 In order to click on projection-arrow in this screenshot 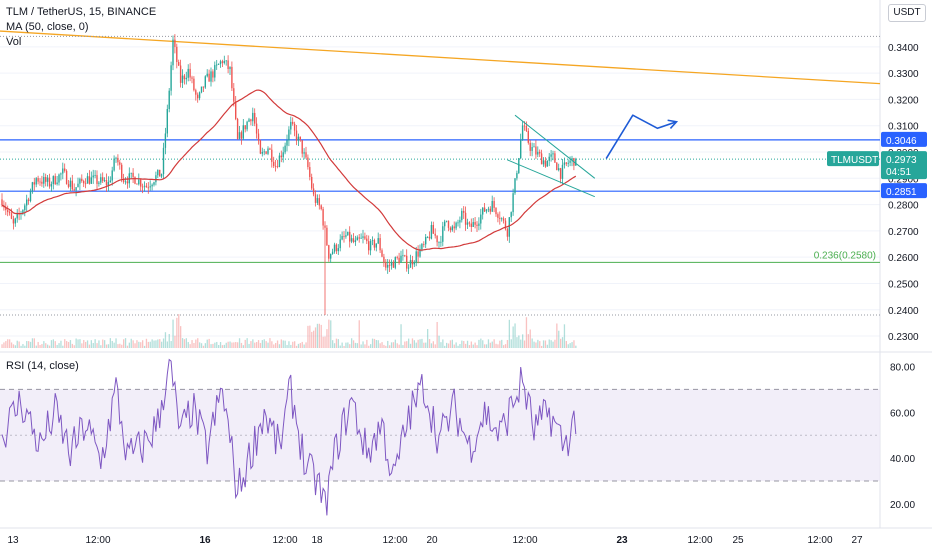, I will do `click(641, 137)`.